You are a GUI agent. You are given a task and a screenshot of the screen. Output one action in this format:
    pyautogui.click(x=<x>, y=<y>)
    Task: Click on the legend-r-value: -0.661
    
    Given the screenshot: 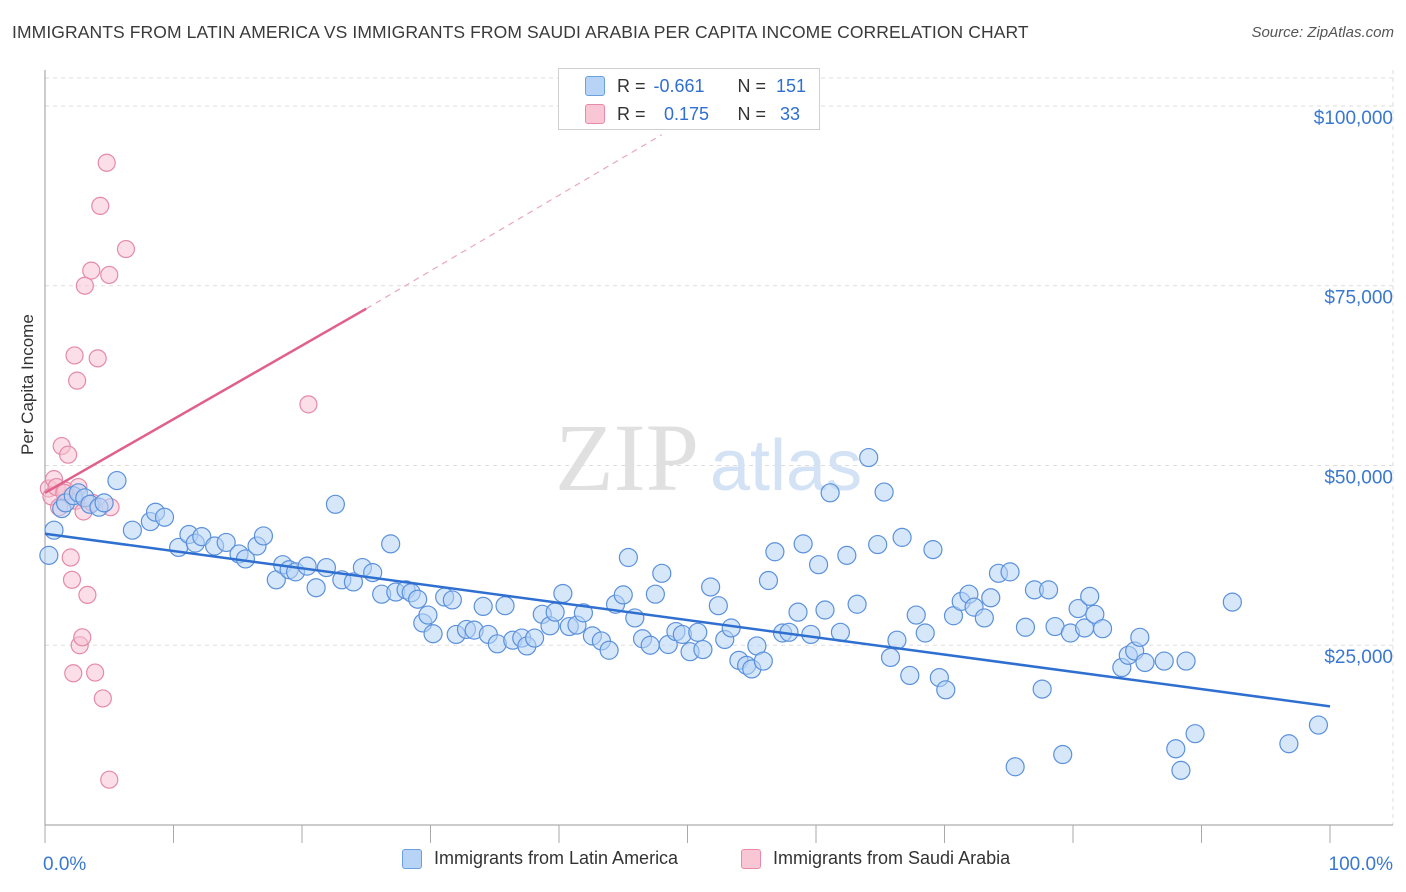 What is the action you would take?
    pyautogui.click(x=679, y=85)
    